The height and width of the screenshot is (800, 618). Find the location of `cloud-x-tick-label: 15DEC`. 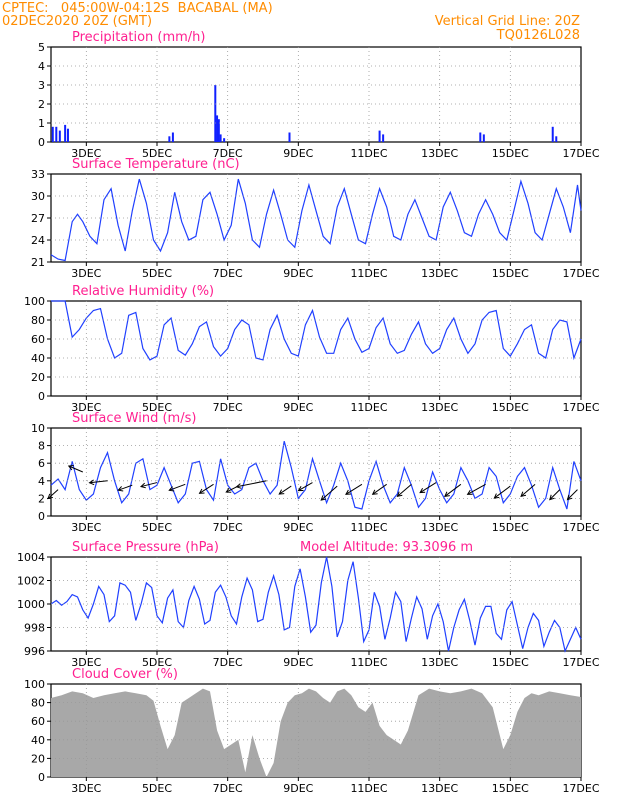

cloud-x-tick-label: 15DEC is located at coordinates (510, 788).